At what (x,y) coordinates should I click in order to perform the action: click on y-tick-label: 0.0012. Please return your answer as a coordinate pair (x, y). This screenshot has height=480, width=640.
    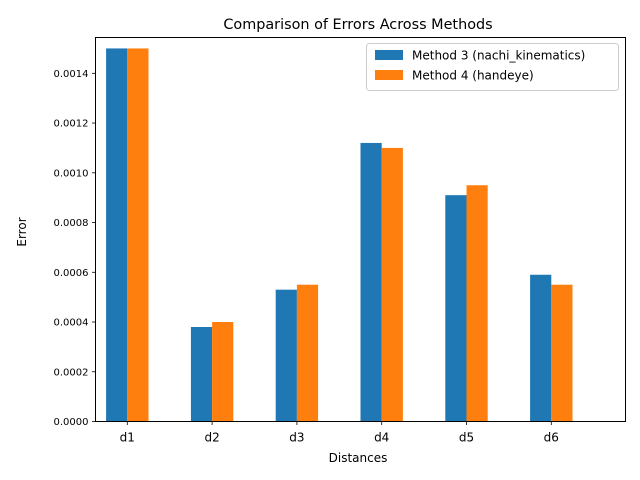
    Looking at the image, I should click on (71, 124).